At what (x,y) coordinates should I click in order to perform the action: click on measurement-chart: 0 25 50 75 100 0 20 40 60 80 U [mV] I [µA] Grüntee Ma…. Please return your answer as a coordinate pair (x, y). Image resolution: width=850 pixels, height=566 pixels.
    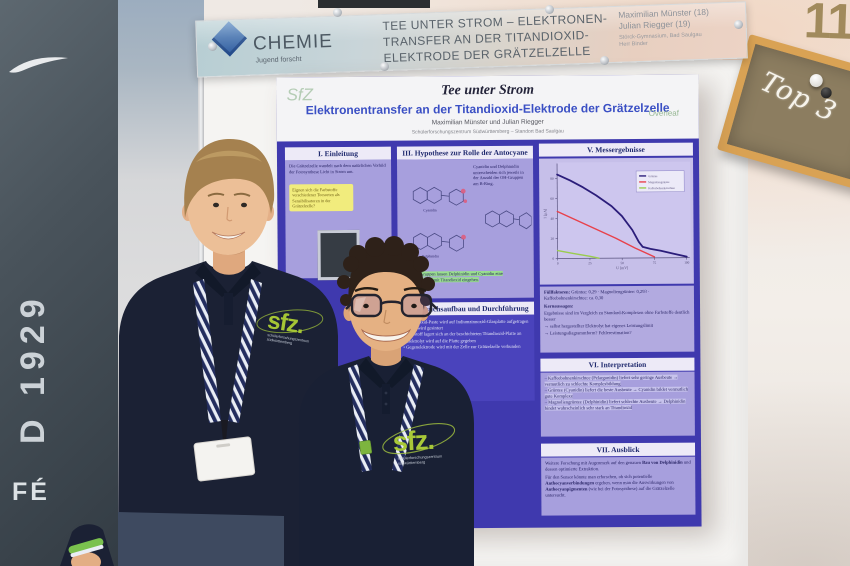
    Looking at the image, I should click on (616, 221).